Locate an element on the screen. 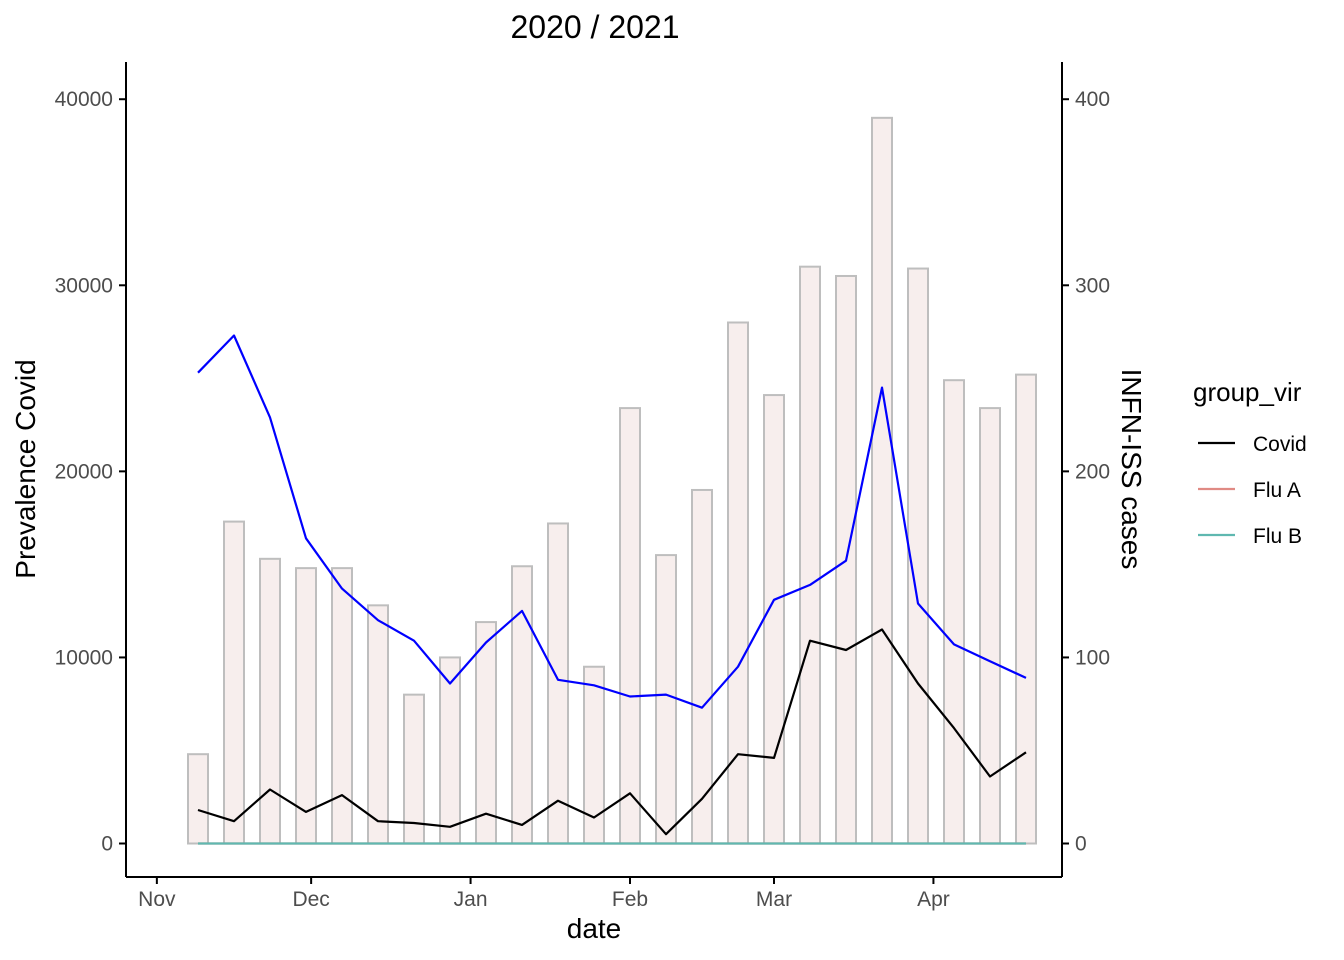 This screenshot has height=960, width=1344. right-tick-label: 100 is located at coordinates (1092, 657).